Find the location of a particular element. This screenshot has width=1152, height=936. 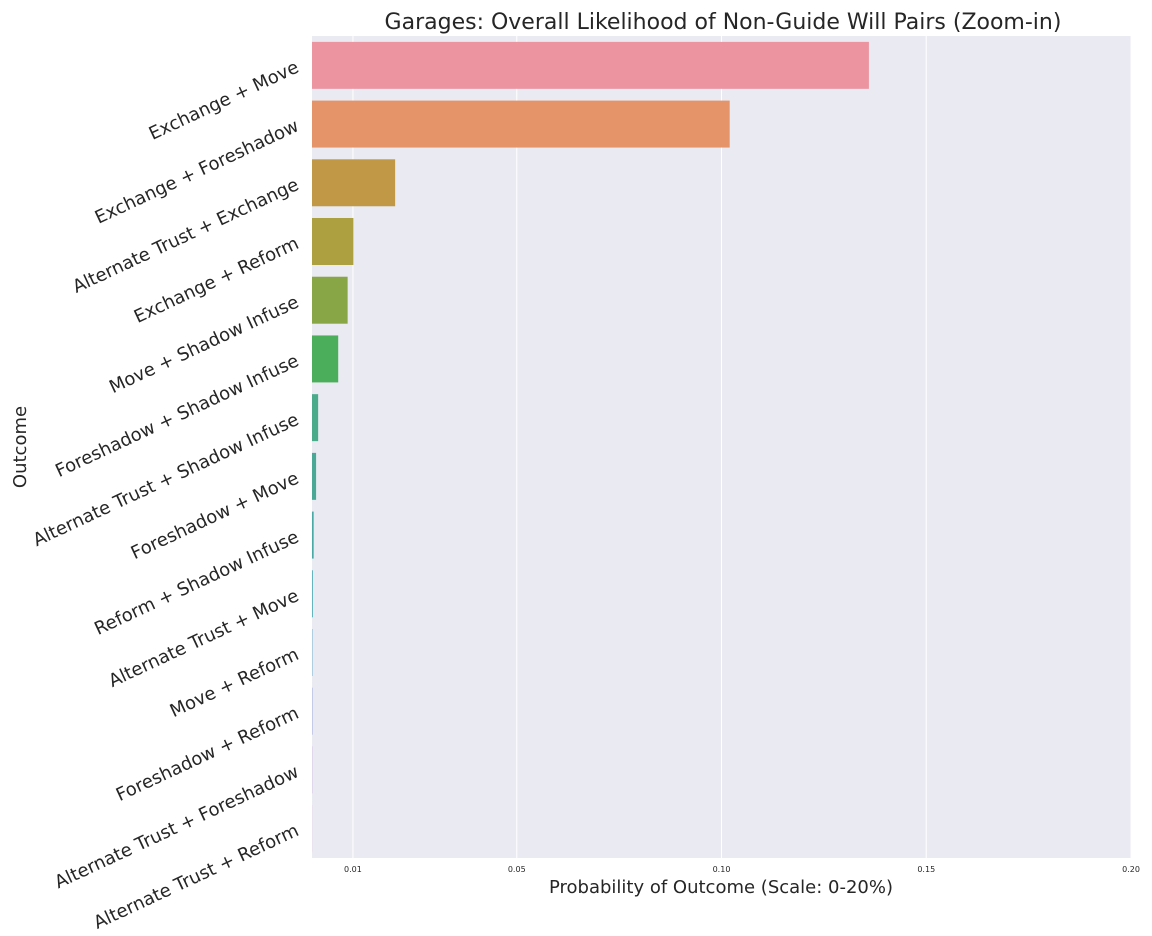

x-tick-label-3: 0.15 is located at coordinates (926, 869).